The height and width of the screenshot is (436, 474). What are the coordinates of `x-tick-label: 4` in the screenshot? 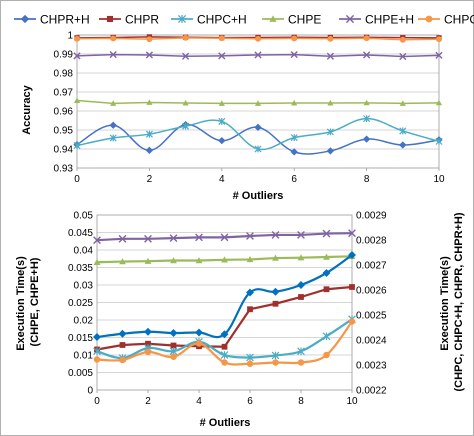 It's located at (199, 401).